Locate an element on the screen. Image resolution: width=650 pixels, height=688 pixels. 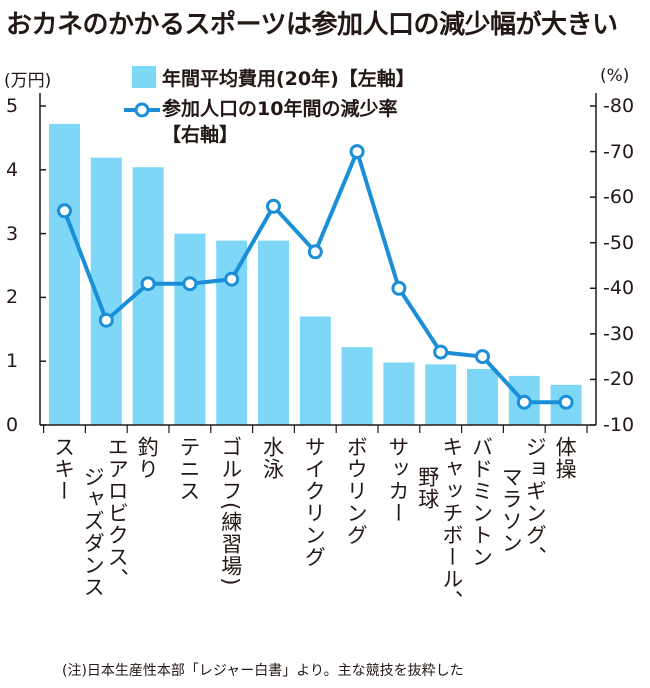
right-tick-label: -60 is located at coordinates (619, 197).